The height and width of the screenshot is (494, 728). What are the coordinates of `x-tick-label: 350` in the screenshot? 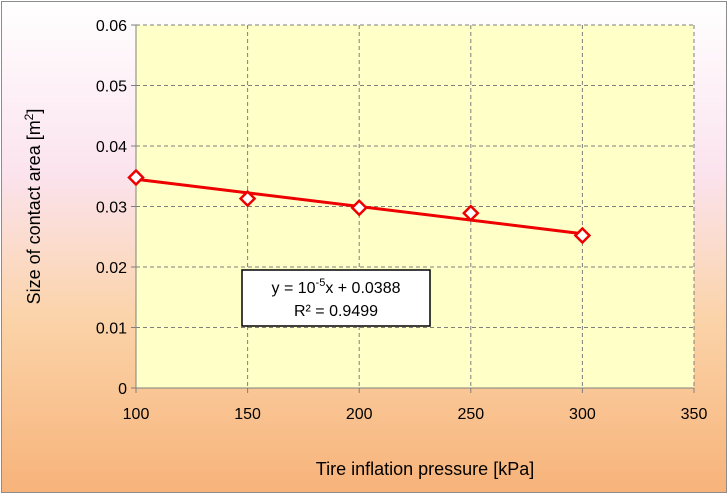 It's located at (694, 414).